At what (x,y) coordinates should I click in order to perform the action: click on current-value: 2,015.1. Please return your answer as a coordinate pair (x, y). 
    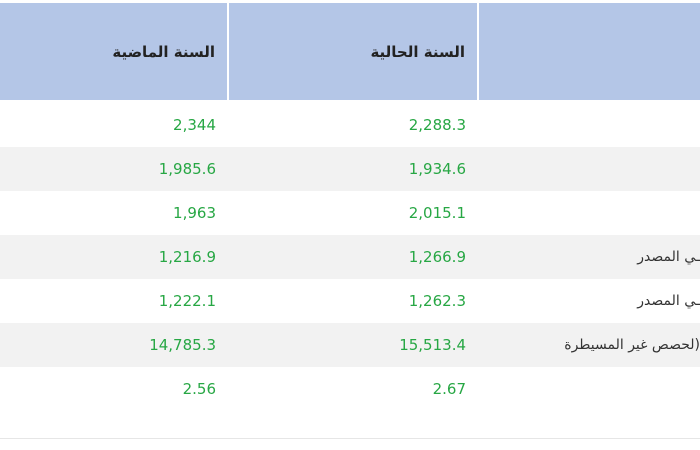
    Looking at the image, I should click on (437, 213).